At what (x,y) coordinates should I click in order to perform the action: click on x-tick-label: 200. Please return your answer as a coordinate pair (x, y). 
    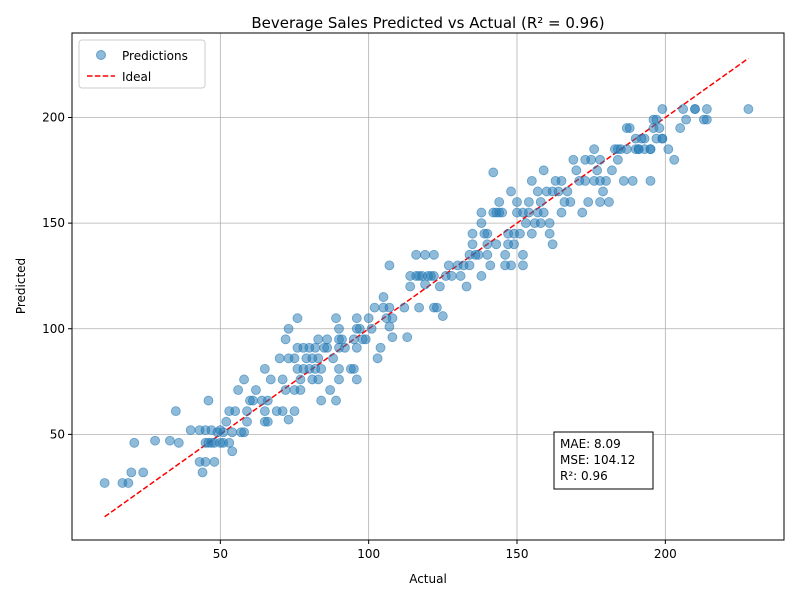
    Looking at the image, I should click on (665, 554).